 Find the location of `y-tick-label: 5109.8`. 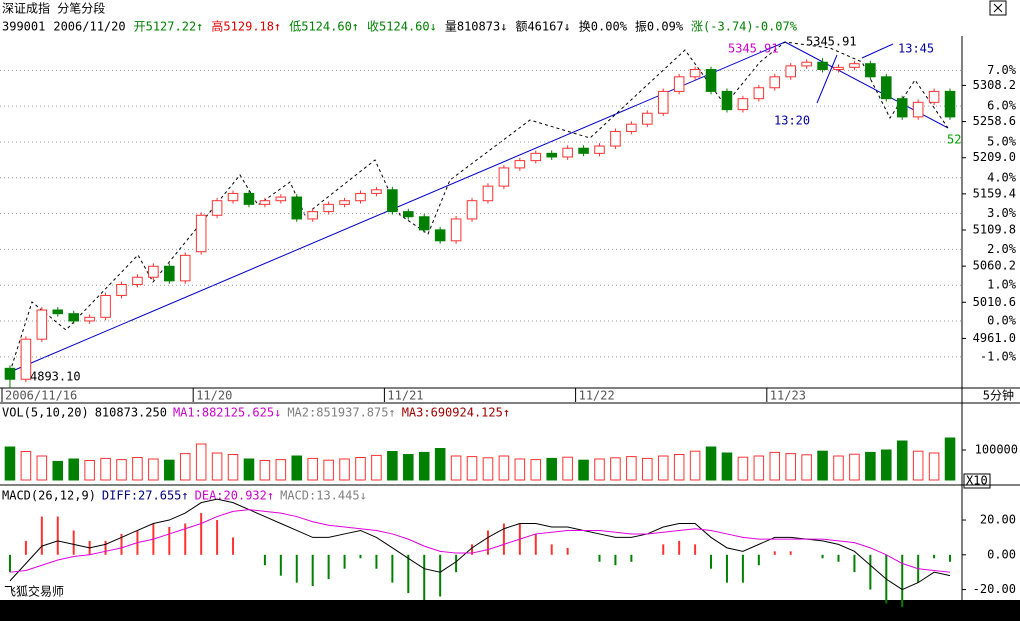

y-tick-label: 5109.8 is located at coordinates (994, 230).